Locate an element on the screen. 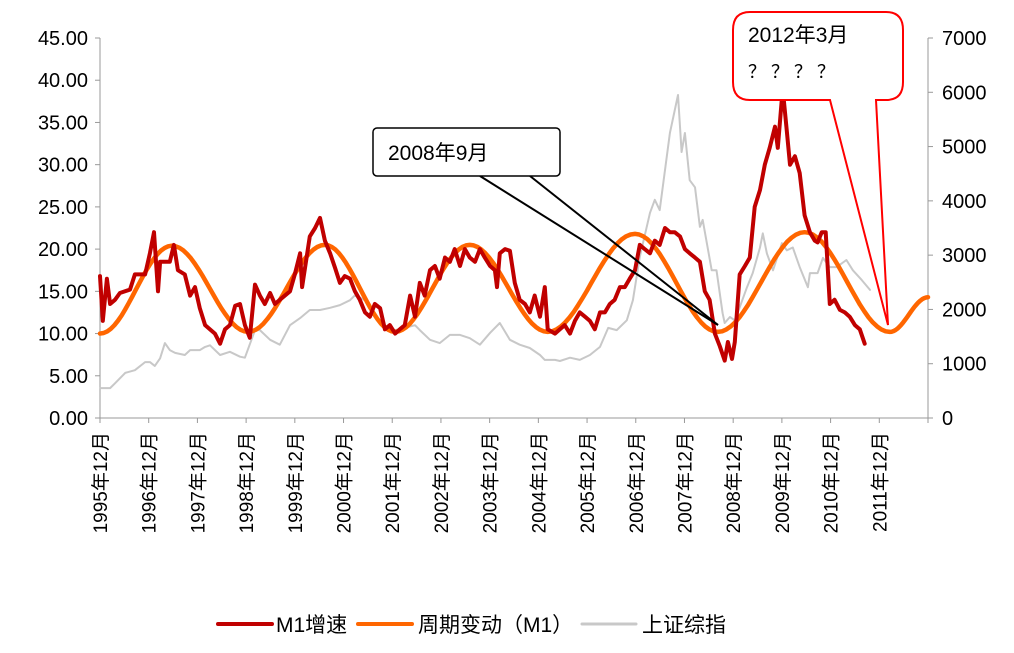 This screenshot has width=1014, height=653. callout-2012-bubble is located at coordinates (818, 168).